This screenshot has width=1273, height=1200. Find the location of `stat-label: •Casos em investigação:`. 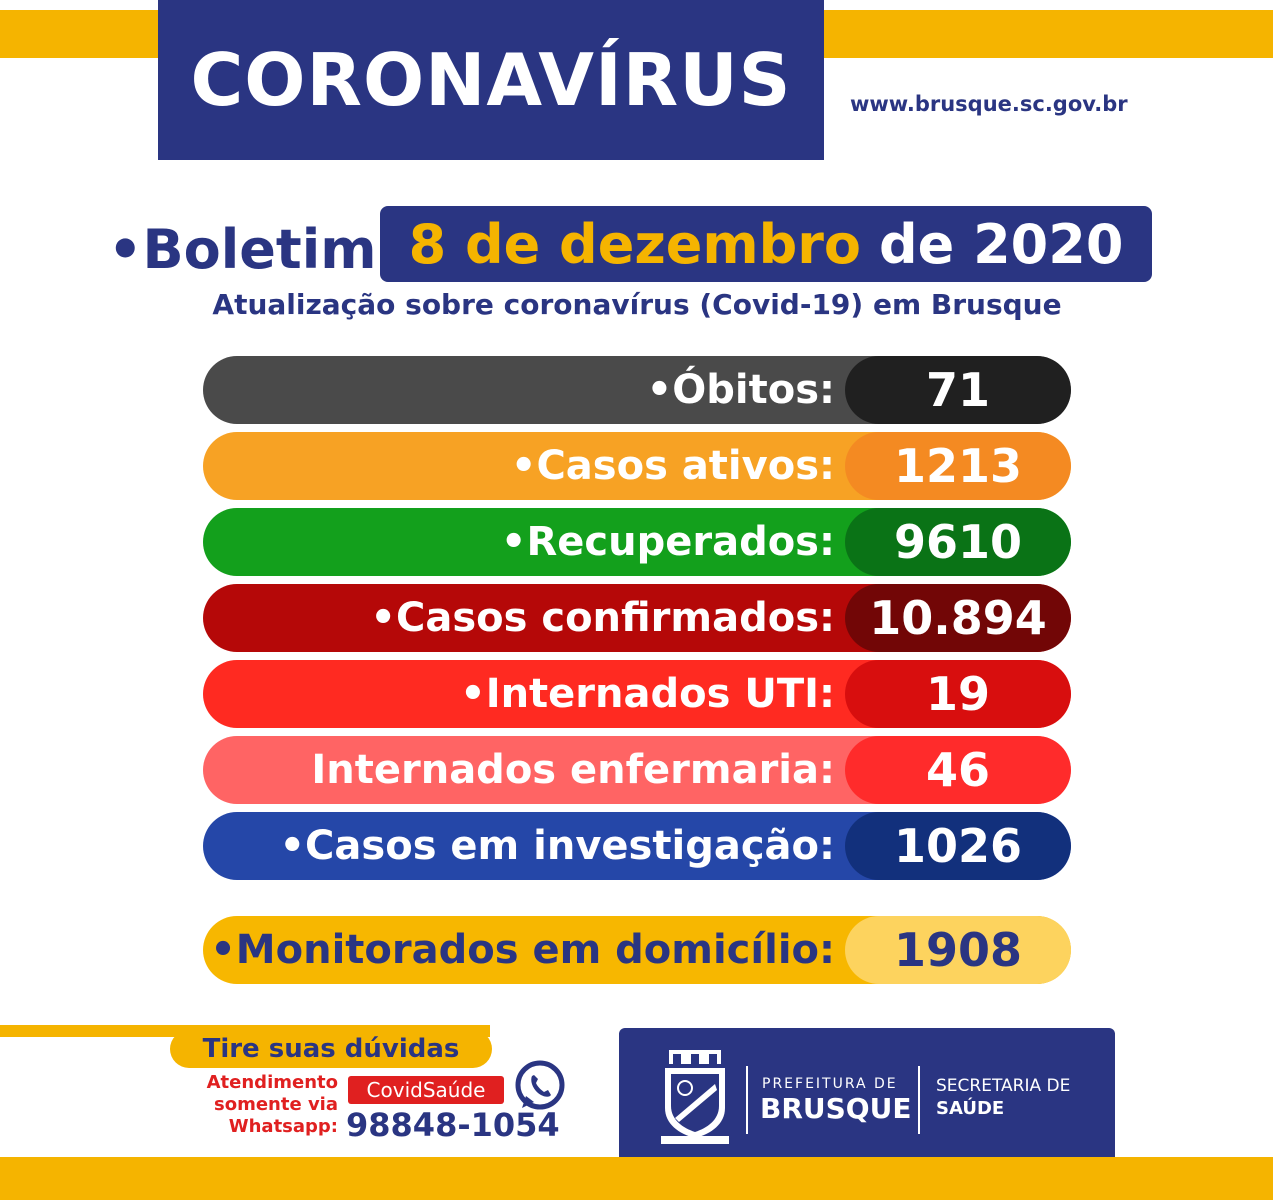

stat-label: •Casos em investigação: is located at coordinates (557, 846).